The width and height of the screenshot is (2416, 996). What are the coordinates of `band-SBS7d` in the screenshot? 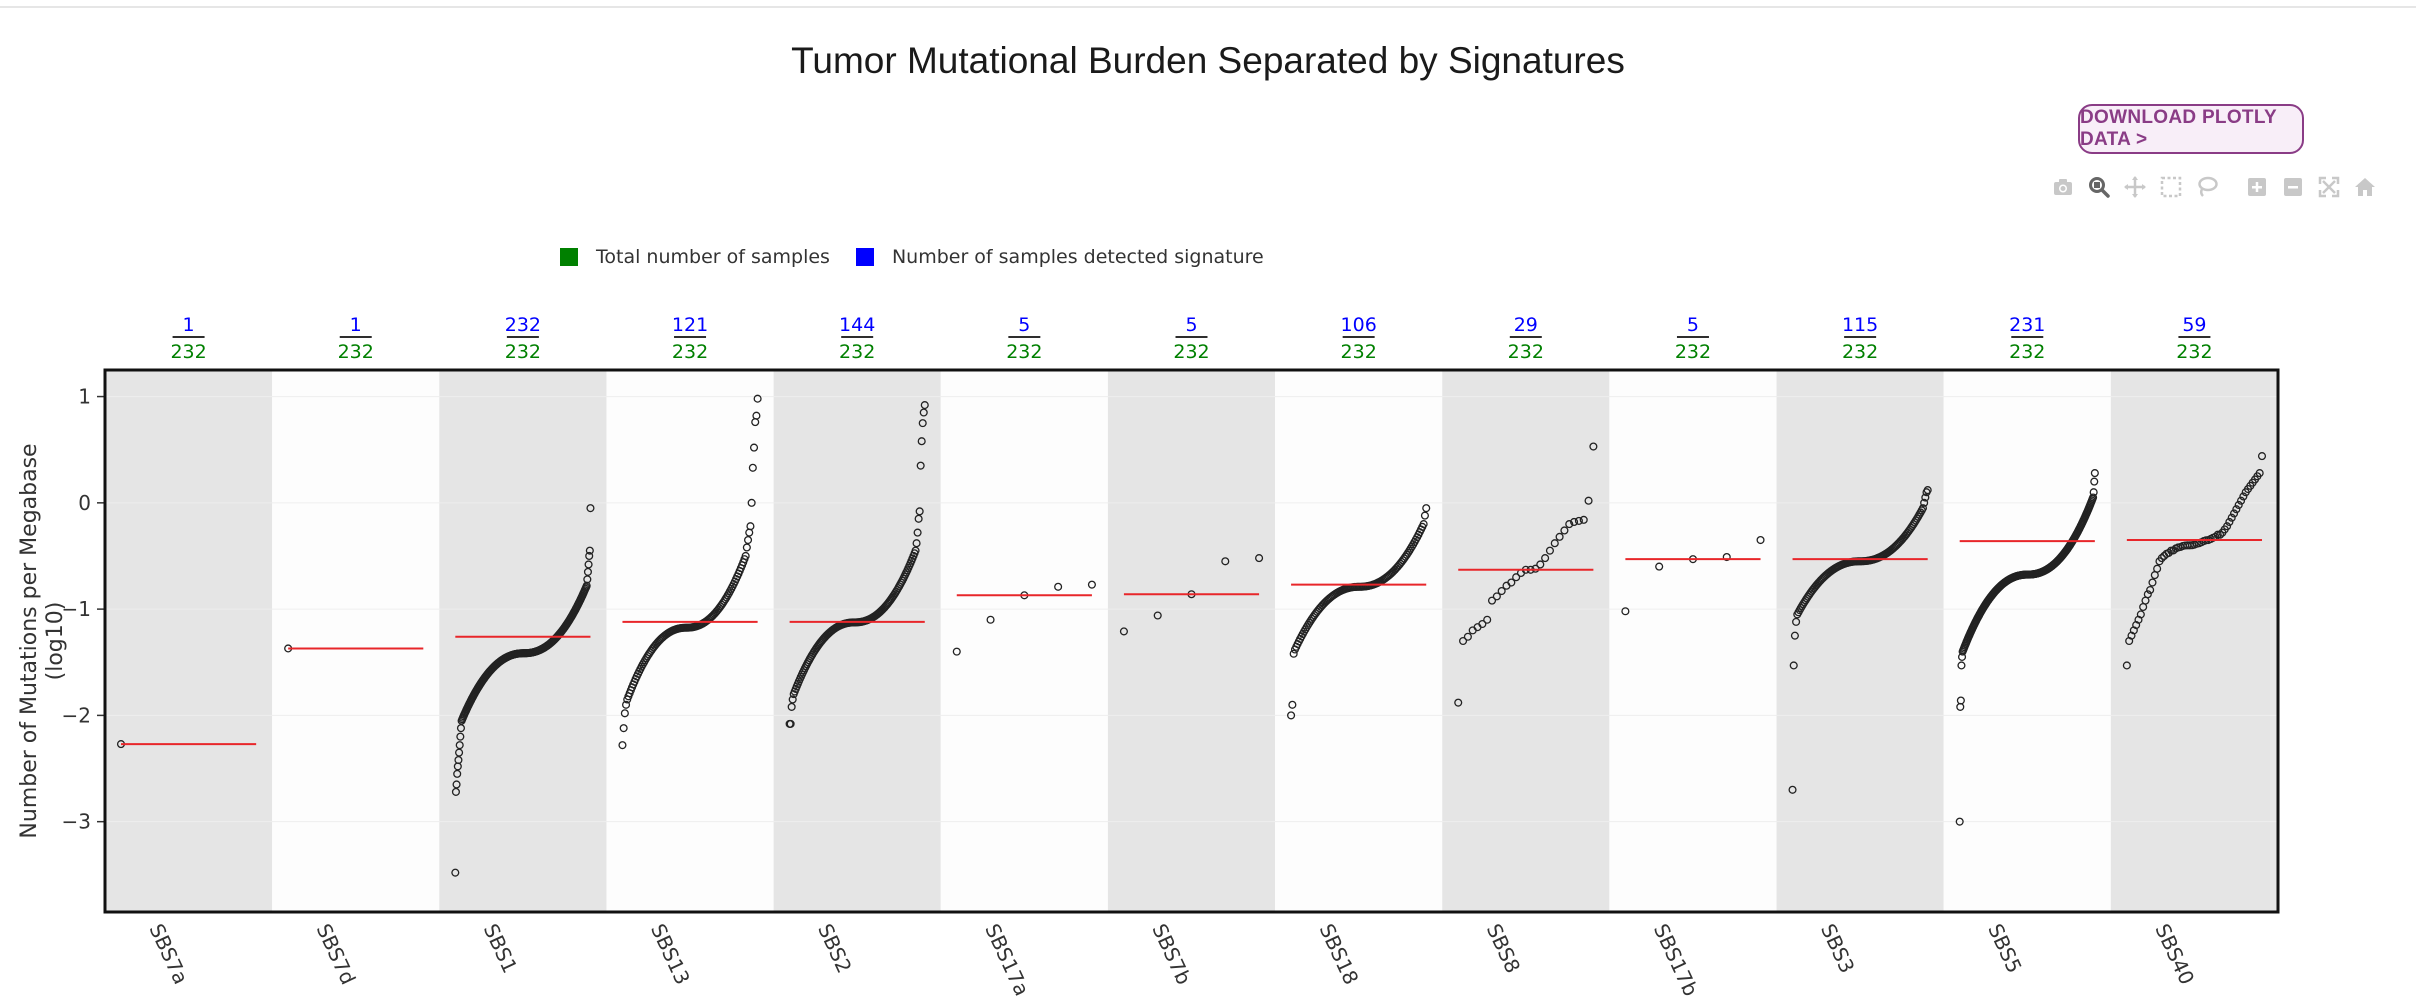 It's located at (356, 641).